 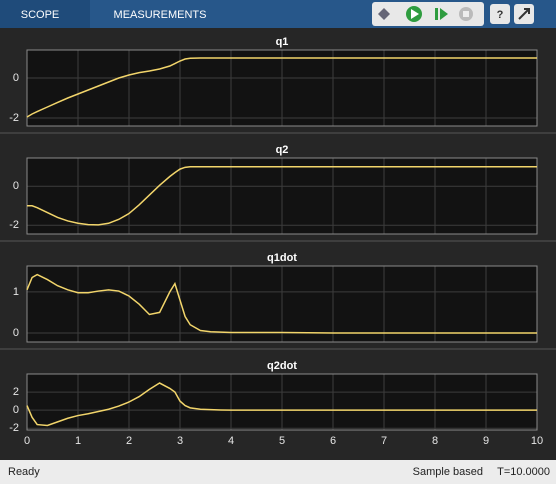 I want to click on axes-title: q2, so click(x=282, y=150).